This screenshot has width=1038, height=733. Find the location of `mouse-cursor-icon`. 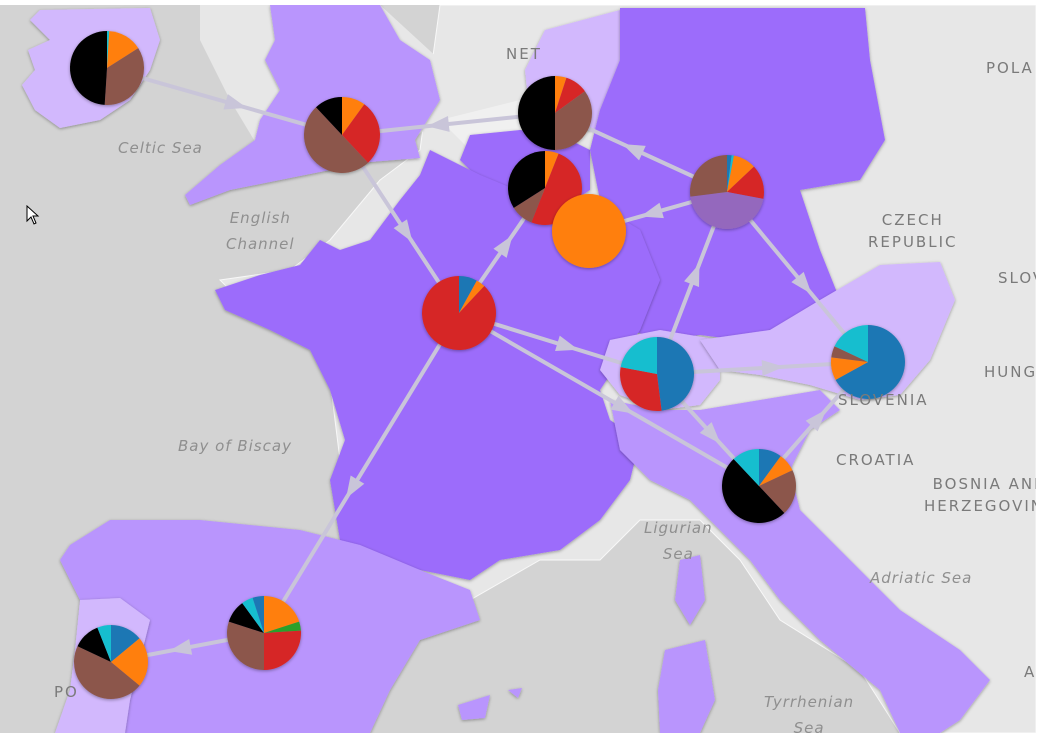

mouse-cursor-icon is located at coordinates (33, 215).